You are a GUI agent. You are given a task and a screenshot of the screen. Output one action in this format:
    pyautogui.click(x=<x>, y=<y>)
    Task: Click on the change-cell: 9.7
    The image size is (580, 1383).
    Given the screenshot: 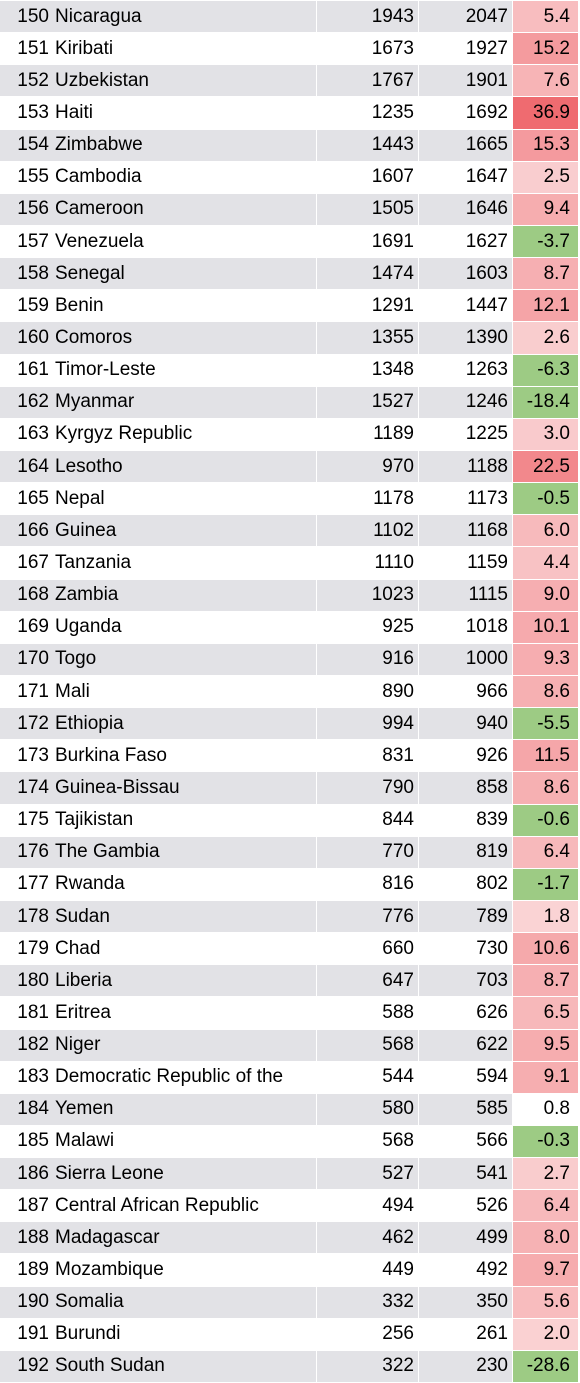 What is the action you would take?
    pyautogui.click(x=545, y=1270)
    